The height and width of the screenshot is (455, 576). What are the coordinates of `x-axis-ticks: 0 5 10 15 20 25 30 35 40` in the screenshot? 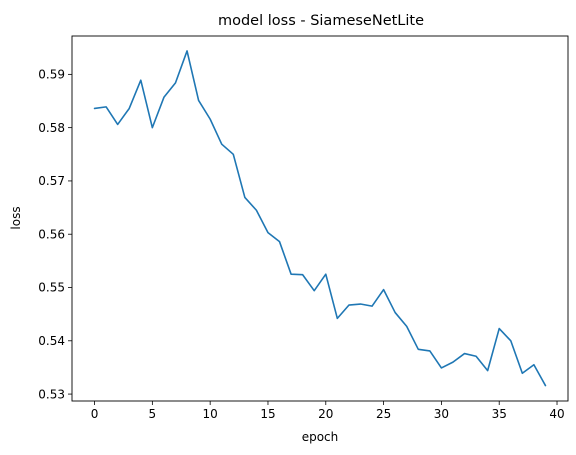 It's located at (328, 411).